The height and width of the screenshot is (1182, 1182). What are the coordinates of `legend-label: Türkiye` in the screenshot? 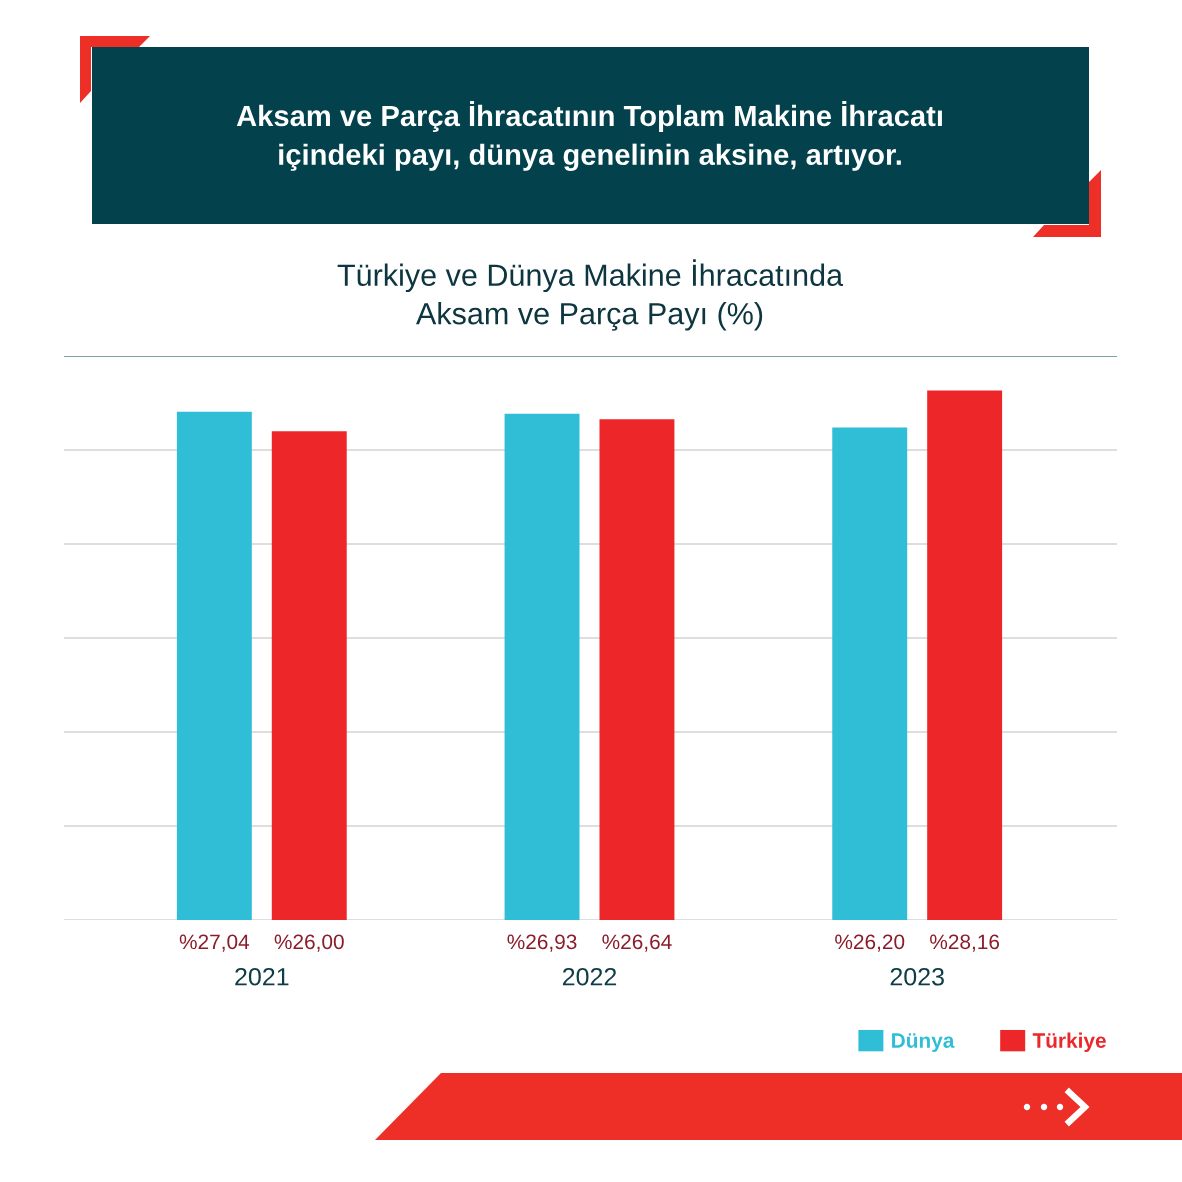 It's located at (1069, 1042).